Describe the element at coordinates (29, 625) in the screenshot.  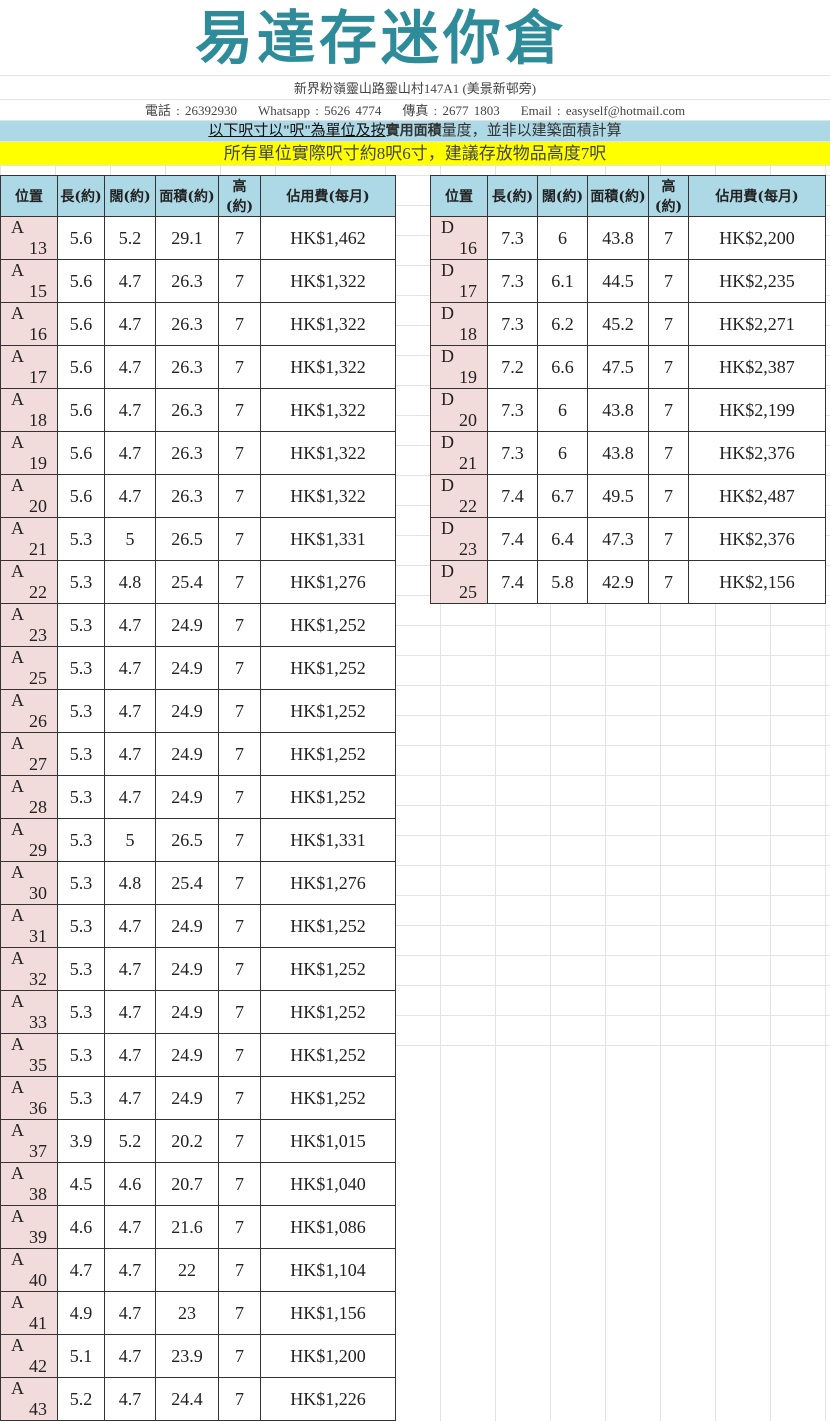
I see `unit-location: A23` at that location.